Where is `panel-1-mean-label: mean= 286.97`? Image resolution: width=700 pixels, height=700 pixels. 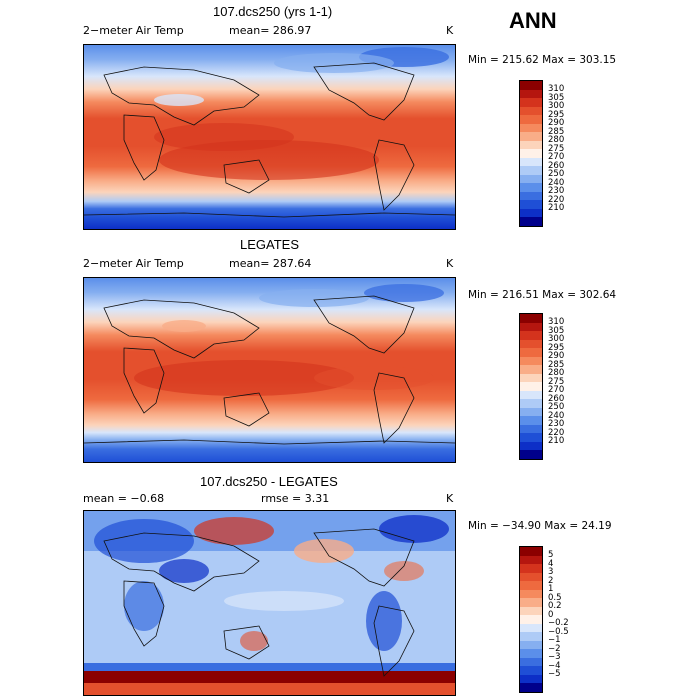
panel-1-mean-label: mean= 286.97 is located at coordinates (270, 30).